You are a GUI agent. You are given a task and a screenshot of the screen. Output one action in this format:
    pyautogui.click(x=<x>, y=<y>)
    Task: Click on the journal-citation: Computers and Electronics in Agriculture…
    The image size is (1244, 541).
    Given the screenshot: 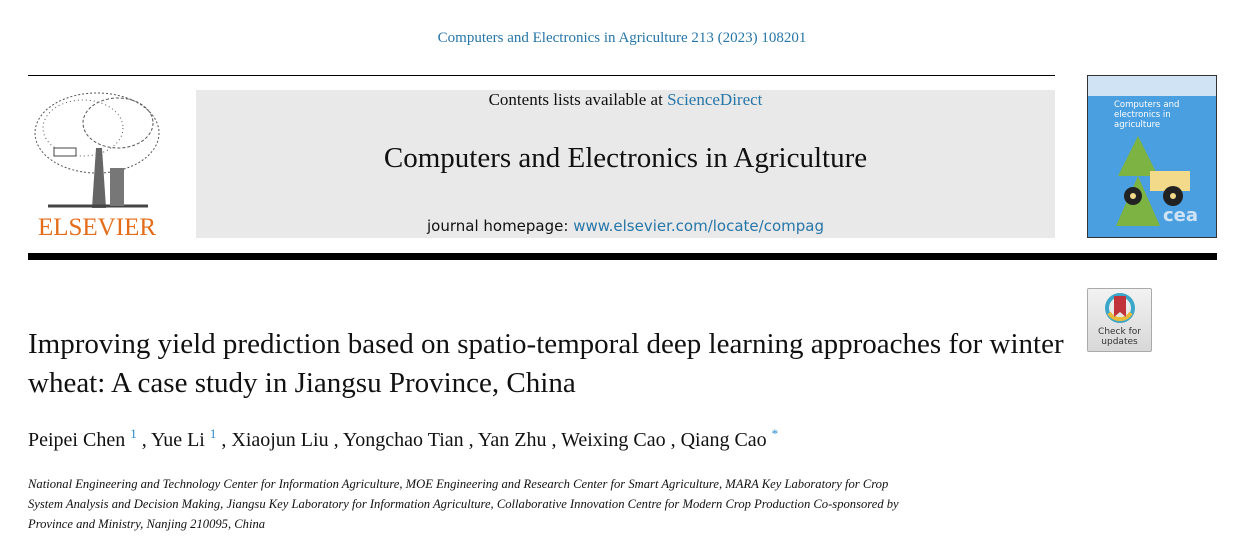 What is the action you would take?
    pyautogui.click(x=622, y=38)
    